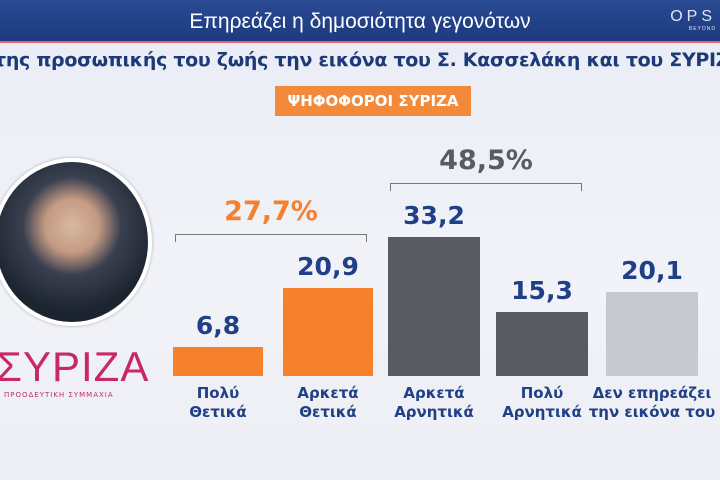 Image resolution: width=720 pixels, height=480 pixels. Describe the element at coordinates (373, 101) in the screenshot. I see `audience-badge: ΨΗΦΟΦΟΡΟΙ ΣΥΡΙΖΑ` at that location.